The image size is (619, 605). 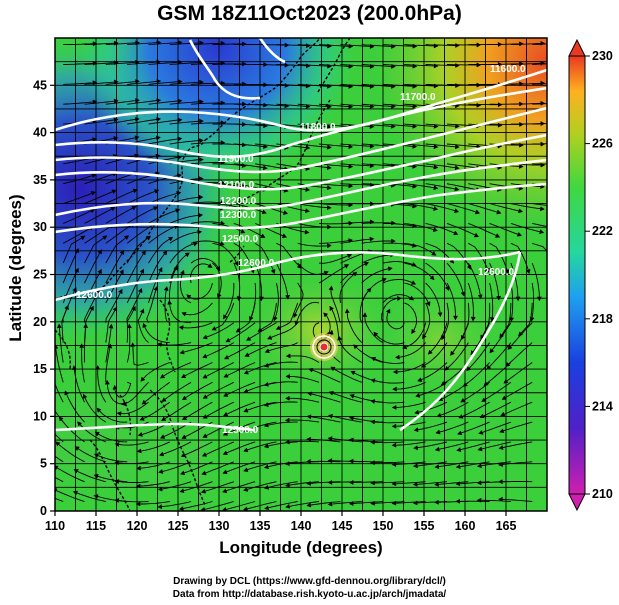 What do you see at coordinates (301, 547) in the screenshot?
I see `x-axis-label: Longitude (degrees)` at bounding box center [301, 547].